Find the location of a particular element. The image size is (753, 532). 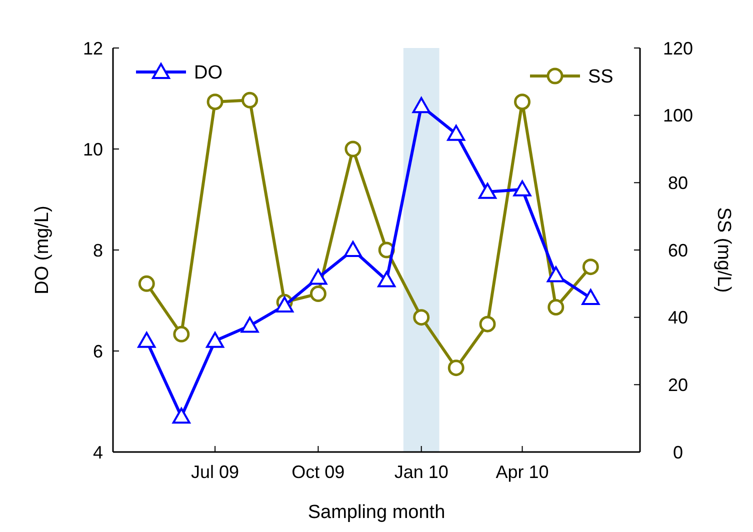

legend-label: DO is located at coordinates (208, 73).